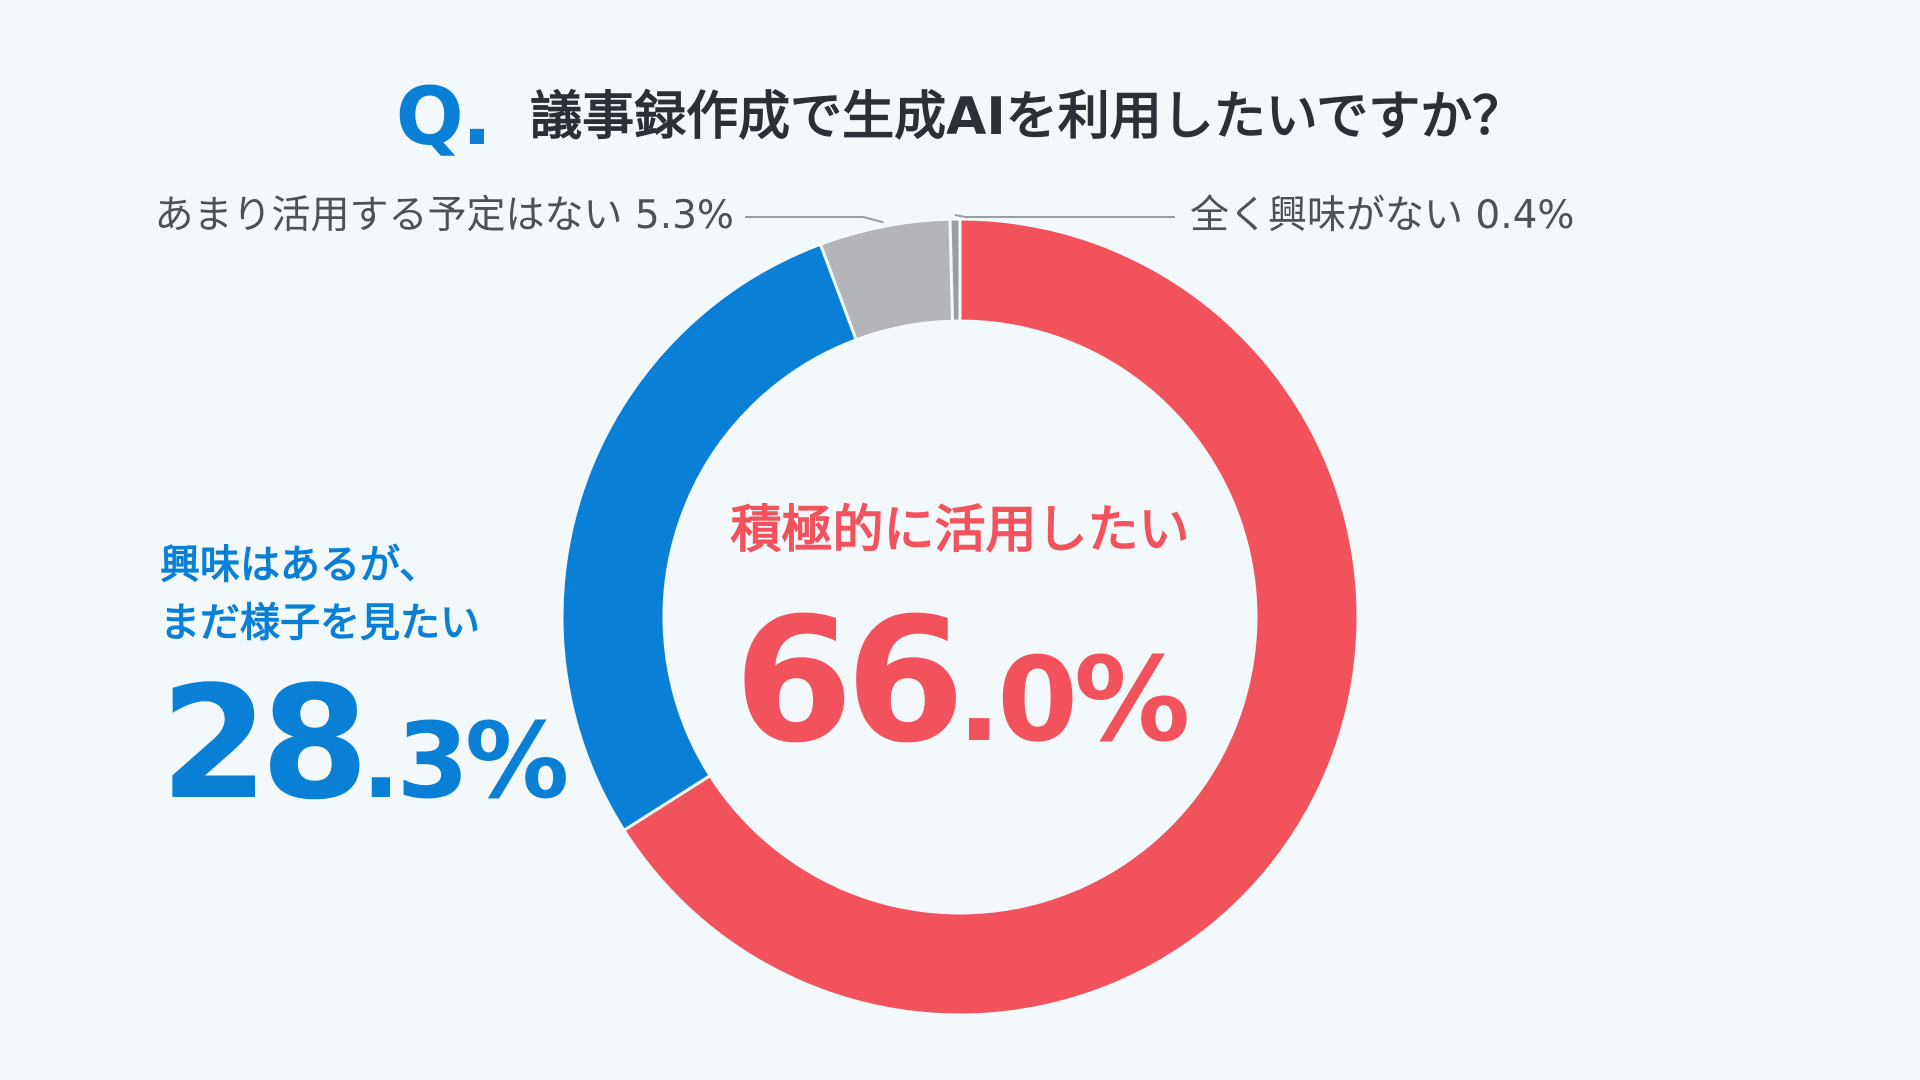  What do you see at coordinates (1073, 700) in the screenshot?
I see `value-active-dec: .0%` at bounding box center [1073, 700].